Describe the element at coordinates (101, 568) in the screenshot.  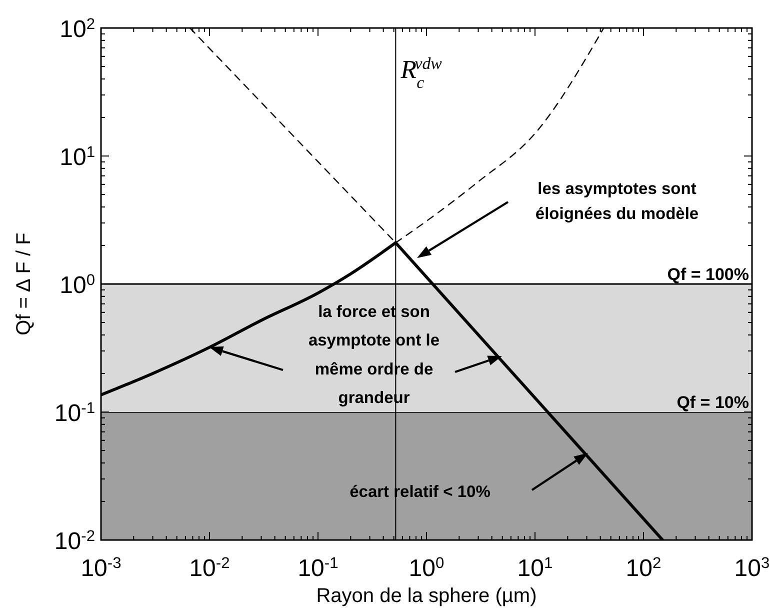
I see `x-tick-label: 10$^{-3}$` at that location.